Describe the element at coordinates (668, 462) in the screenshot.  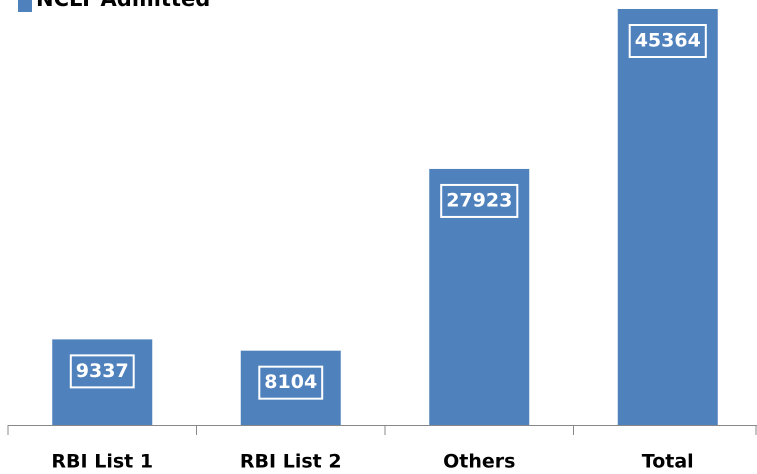
I see `x-tick-label: Total` at that location.